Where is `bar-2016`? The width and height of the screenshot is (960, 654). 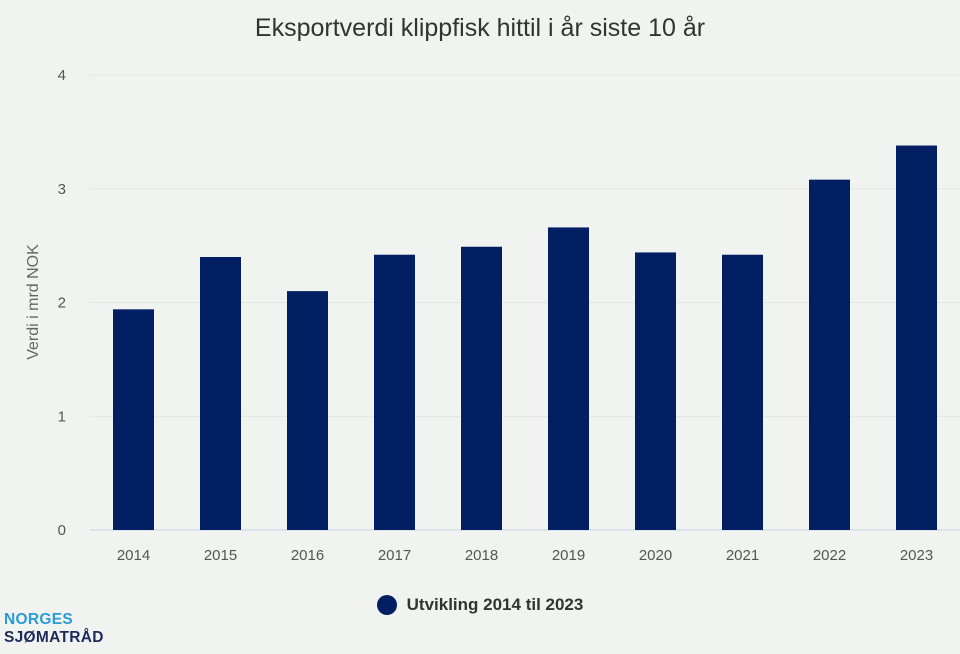
bar-2016 is located at coordinates (307, 410).